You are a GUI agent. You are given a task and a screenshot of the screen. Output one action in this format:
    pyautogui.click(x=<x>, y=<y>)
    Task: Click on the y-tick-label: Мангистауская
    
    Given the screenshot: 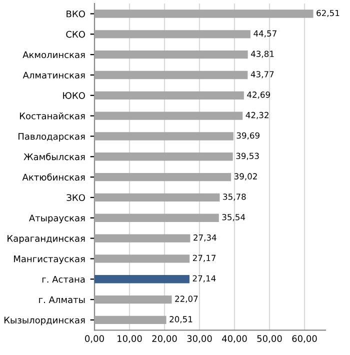 What is the action you would take?
    pyautogui.click(x=49, y=260)
    